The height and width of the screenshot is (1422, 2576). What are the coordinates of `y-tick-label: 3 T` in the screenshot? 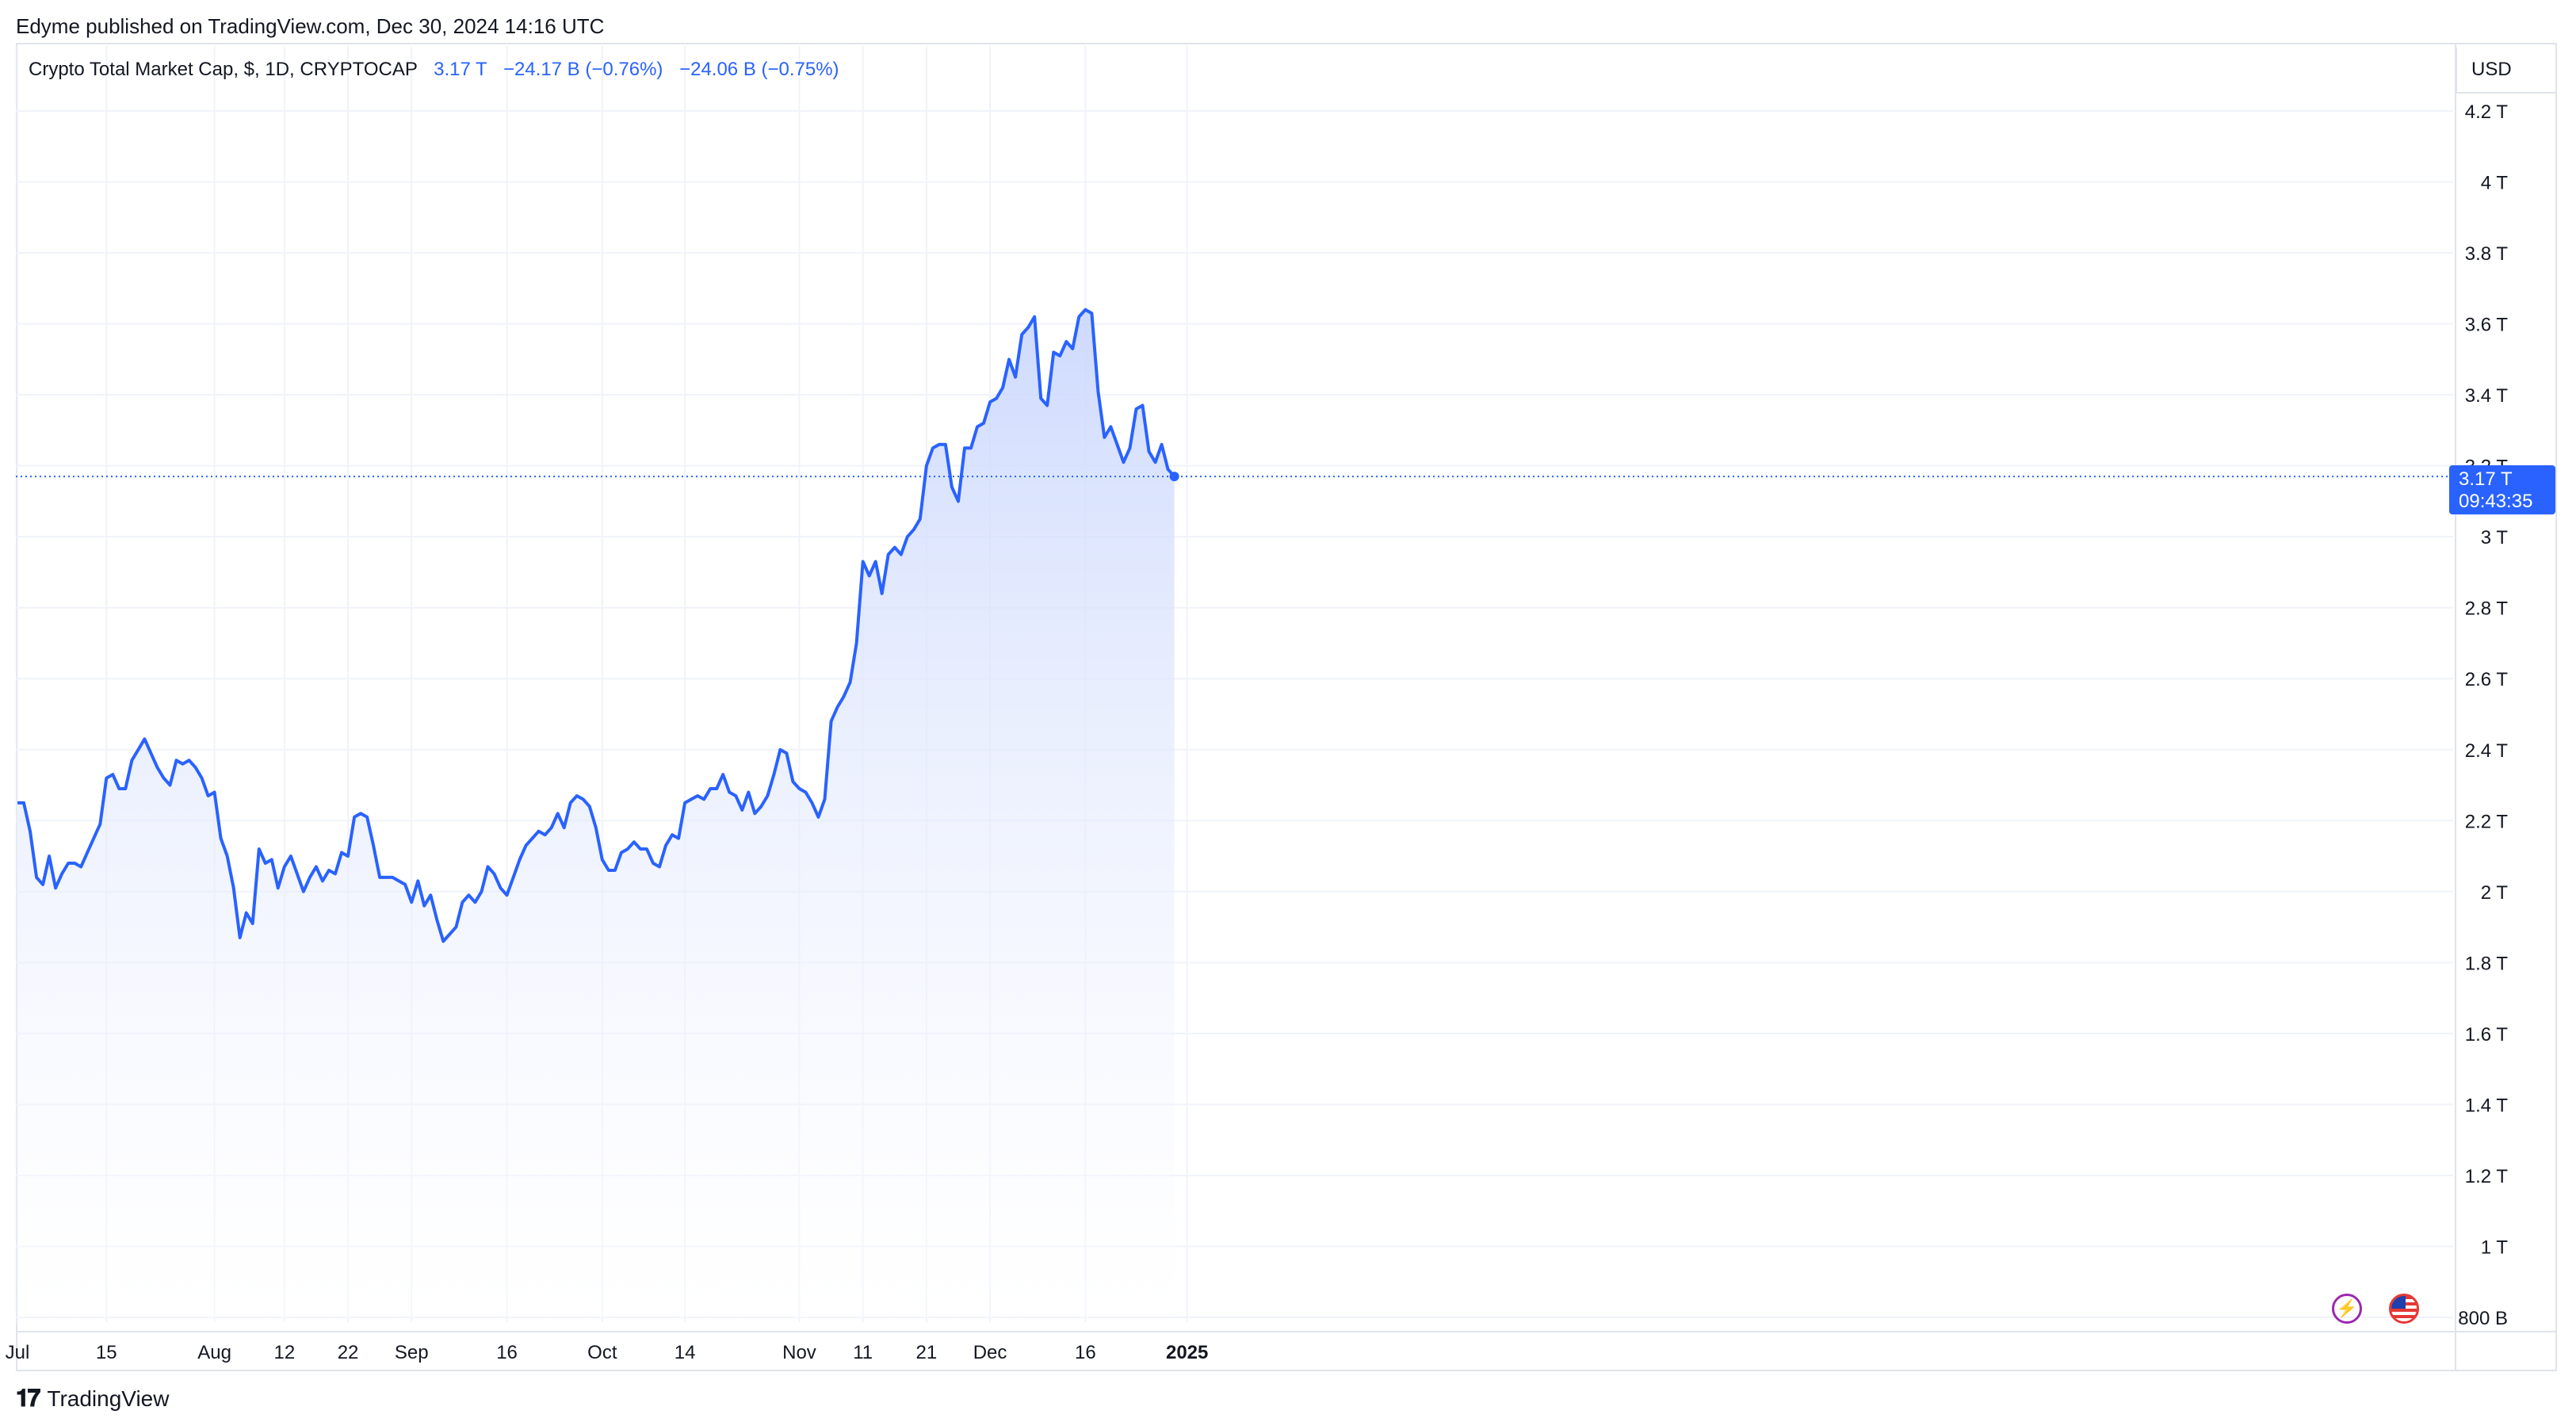 It's located at (2495, 538).